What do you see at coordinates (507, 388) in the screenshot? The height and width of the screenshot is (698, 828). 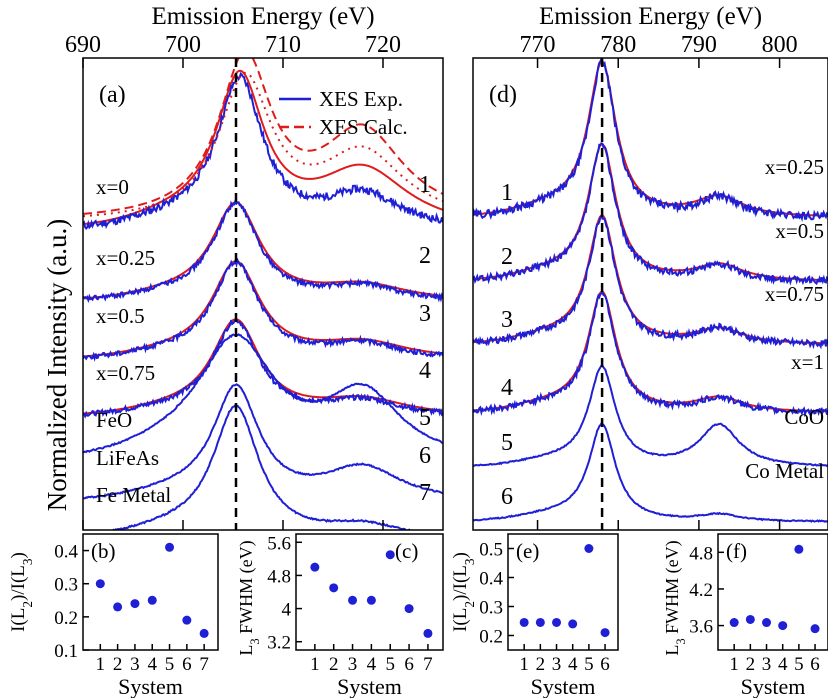 I see `spectrum-number: 4` at bounding box center [507, 388].